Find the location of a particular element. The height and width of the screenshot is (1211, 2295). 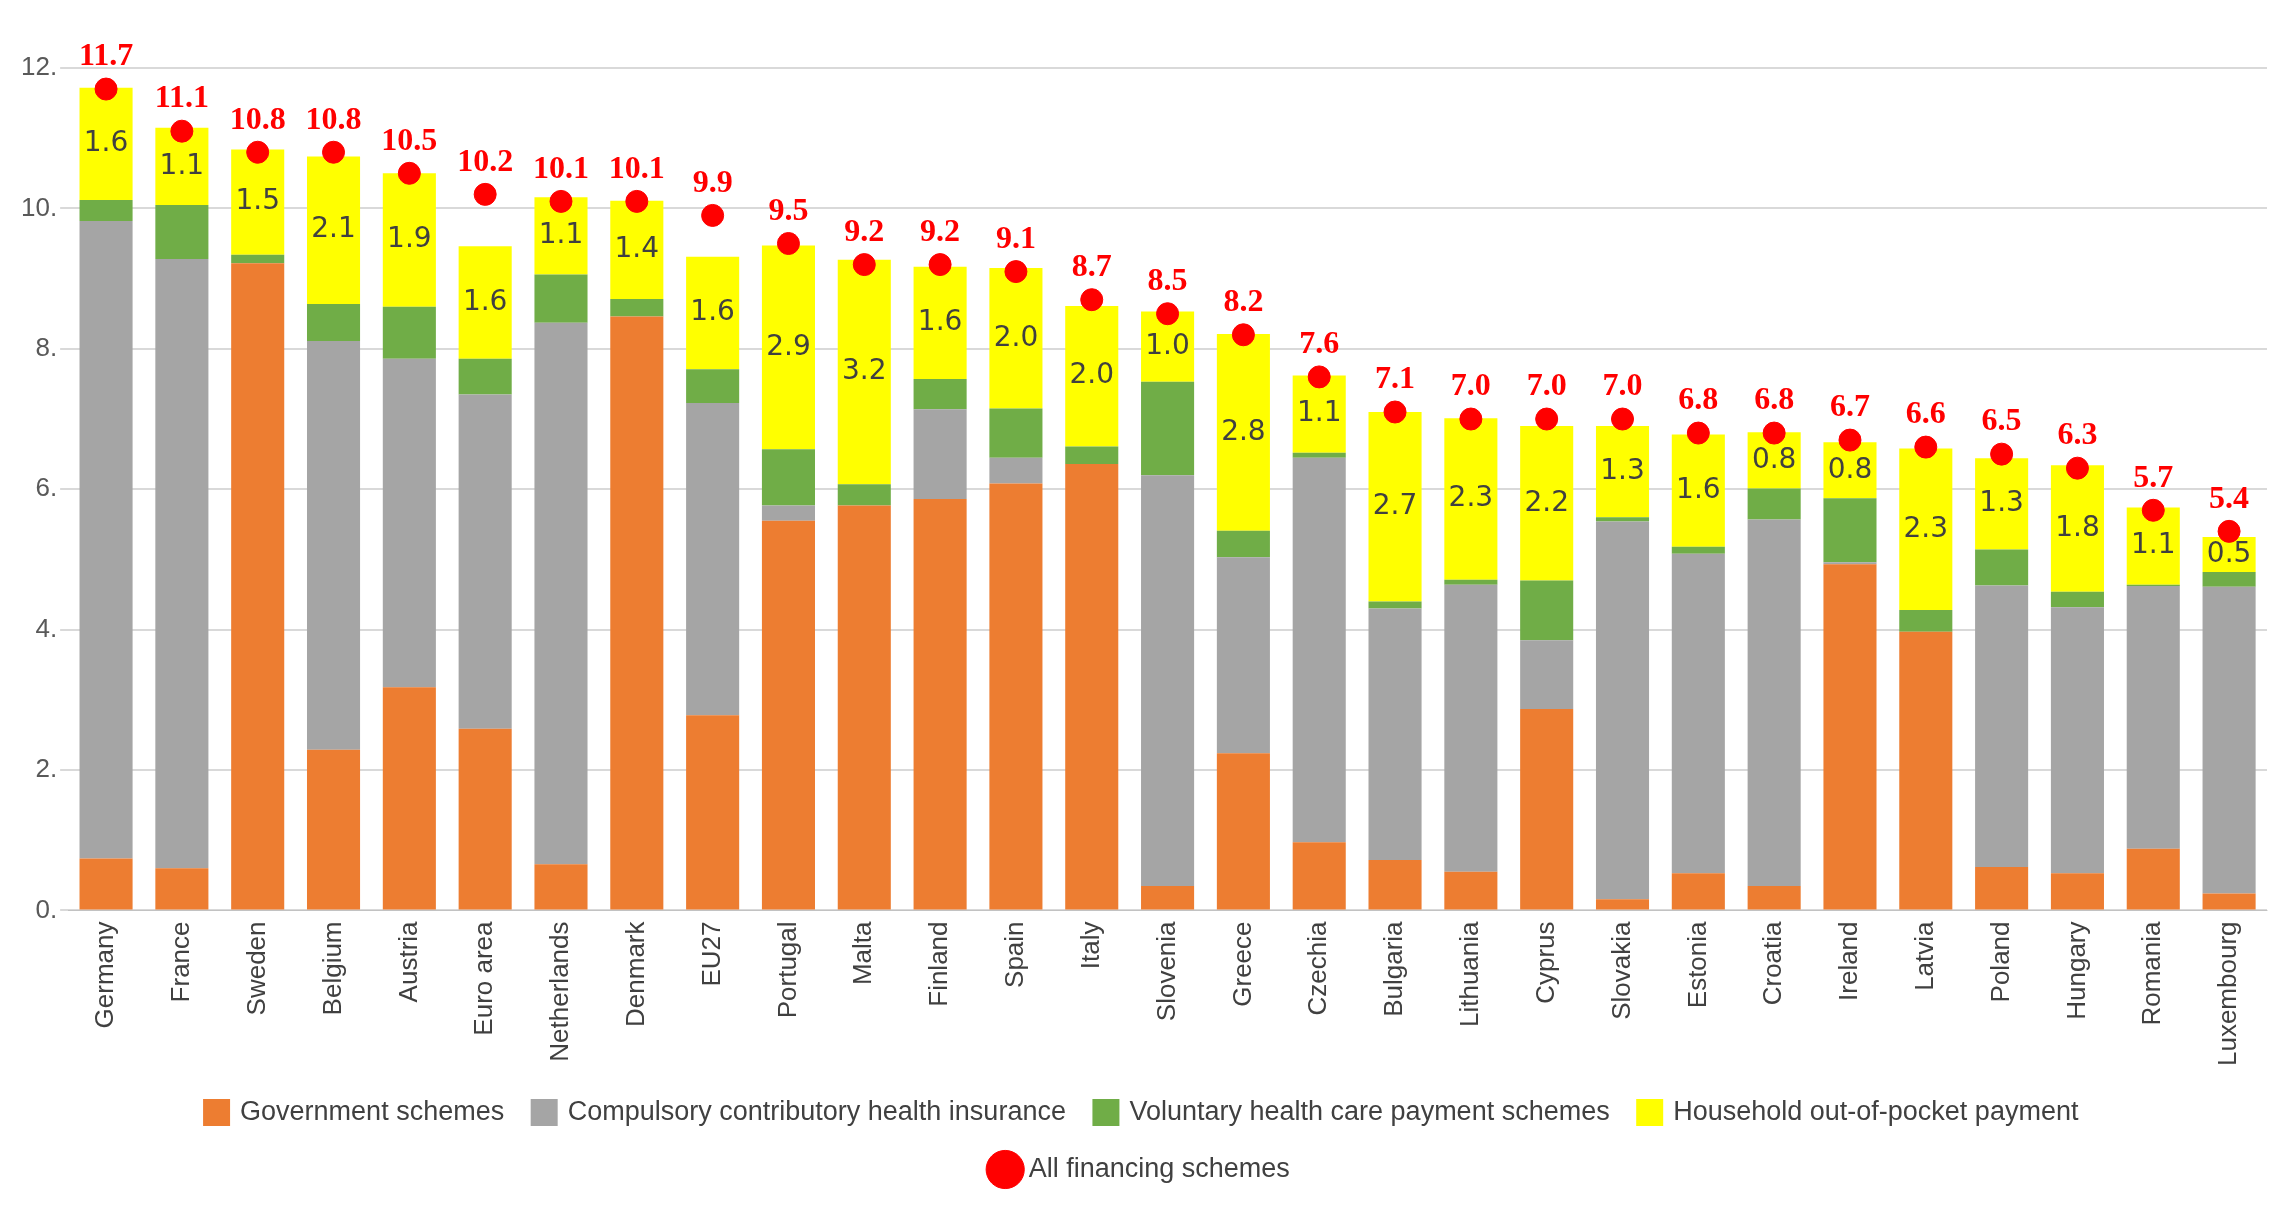

data-label: 0.5 is located at coordinates (2229, 552).